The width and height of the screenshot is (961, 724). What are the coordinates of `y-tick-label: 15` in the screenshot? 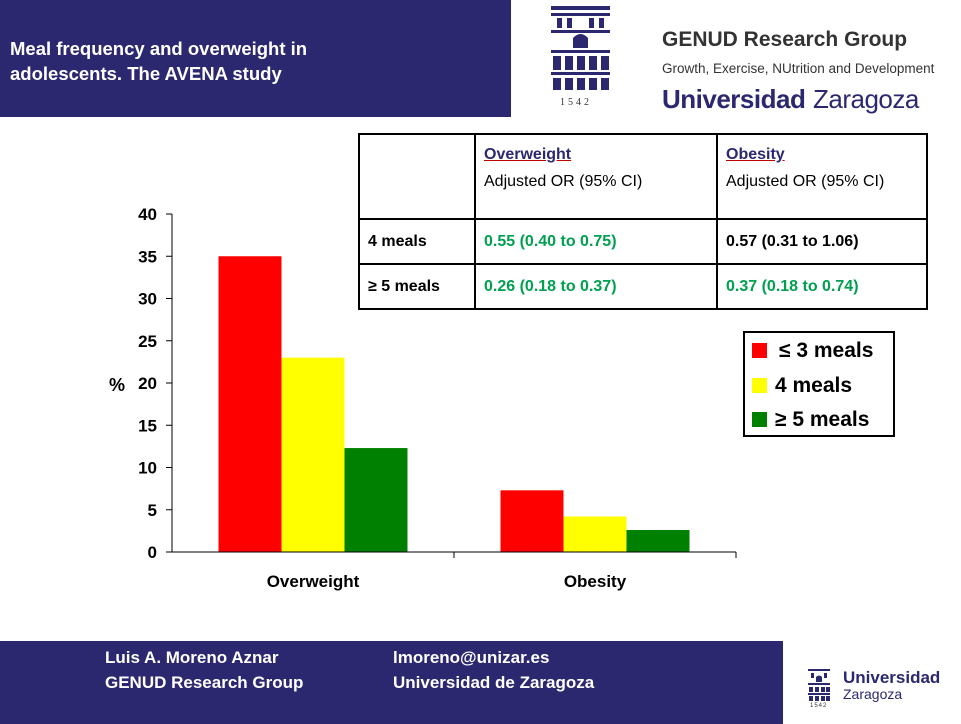 It's located at (147, 425).